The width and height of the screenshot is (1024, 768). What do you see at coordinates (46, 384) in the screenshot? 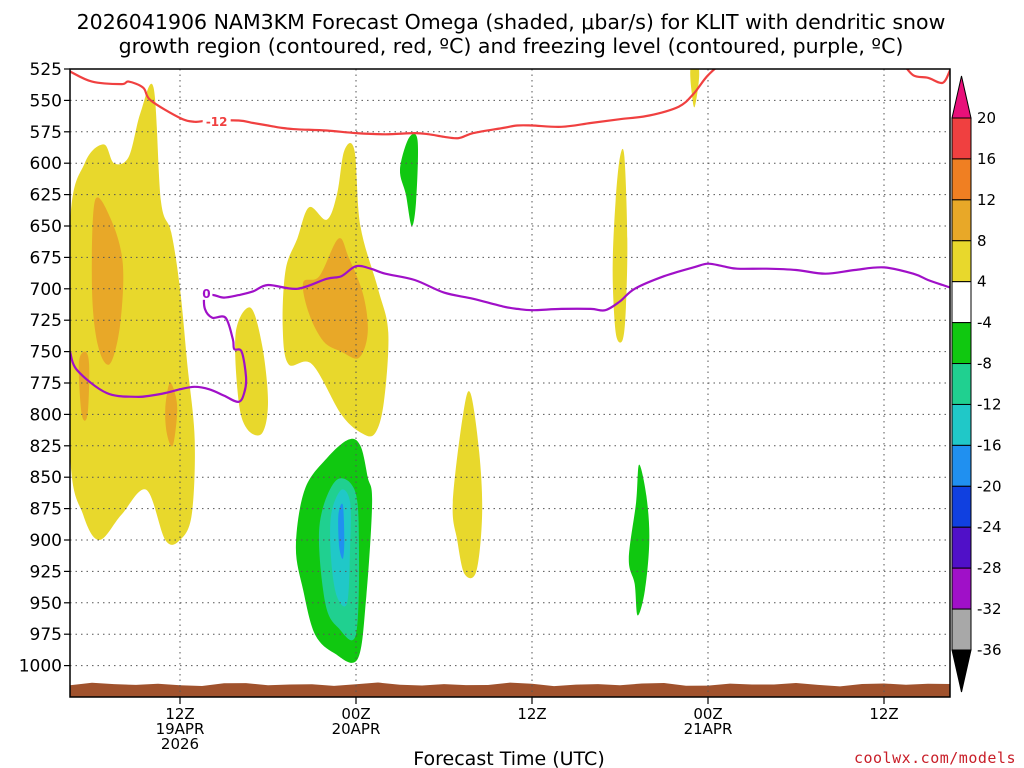
I see `y-tick-label: 775` at bounding box center [46, 384].